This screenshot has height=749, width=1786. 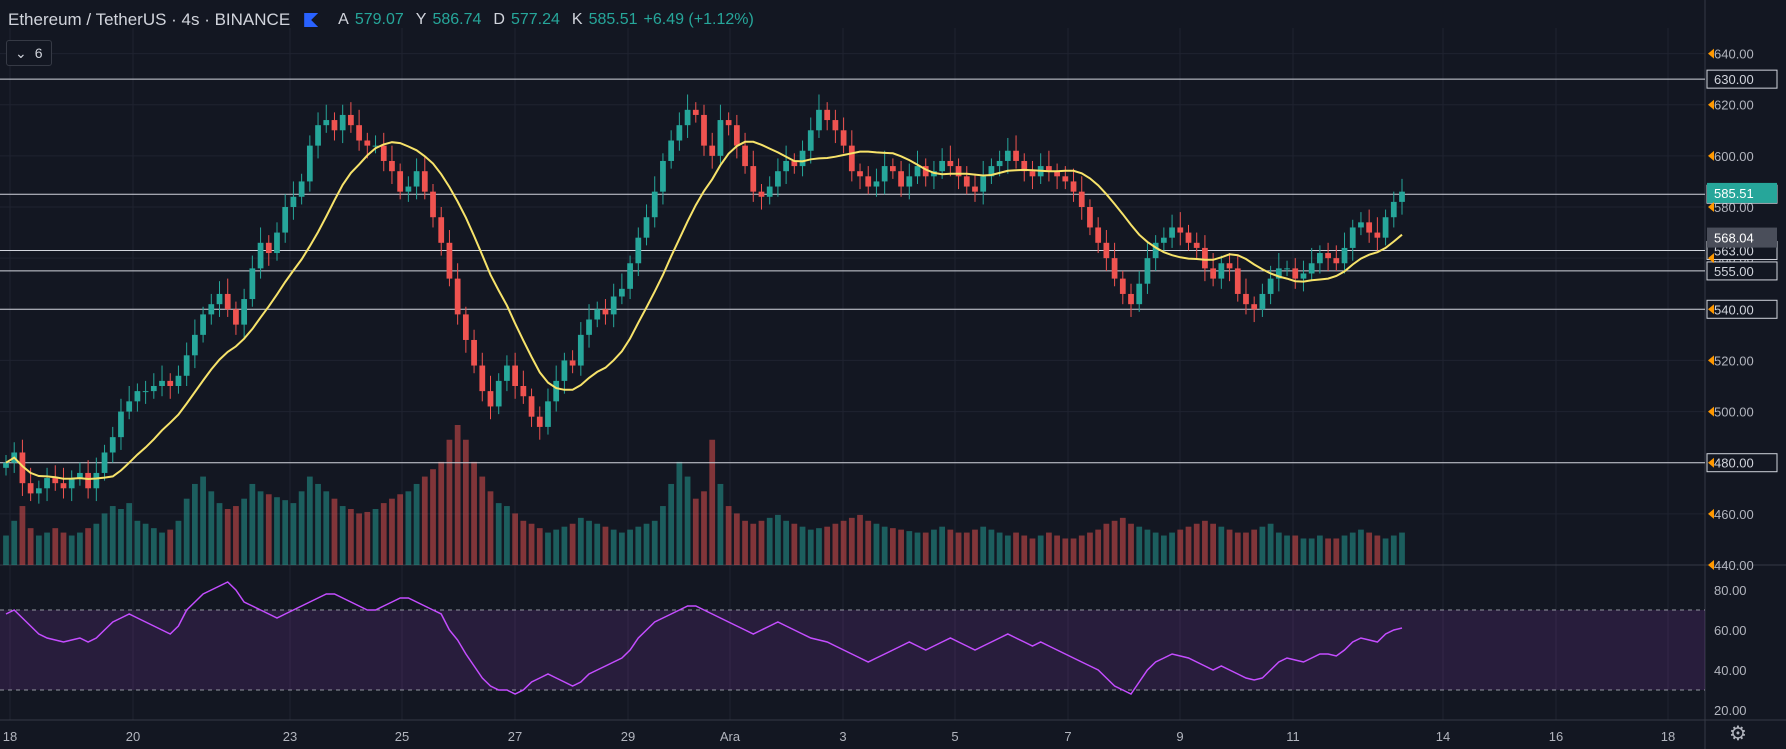 What do you see at coordinates (21, 52) in the screenshot?
I see `chevron-down-icon: ⌄` at bounding box center [21, 52].